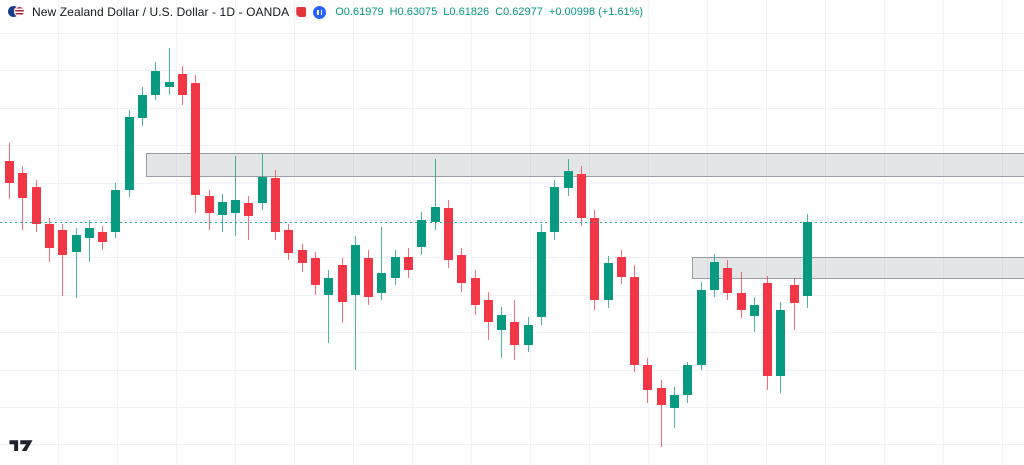 This screenshot has width=1024, height=465. What do you see at coordinates (596, 12) in the screenshot?
I see `change-value: +0.00998 (+1.61%)` at bounding box center [596, 12].